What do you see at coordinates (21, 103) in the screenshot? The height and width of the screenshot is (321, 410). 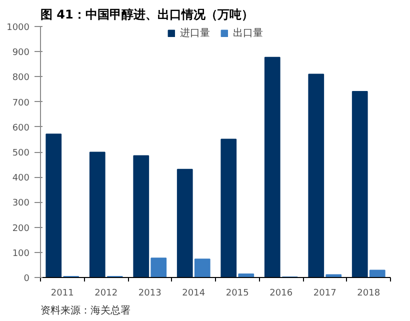 I see `y-tick-label: 700` at bounding box center [21, 103].